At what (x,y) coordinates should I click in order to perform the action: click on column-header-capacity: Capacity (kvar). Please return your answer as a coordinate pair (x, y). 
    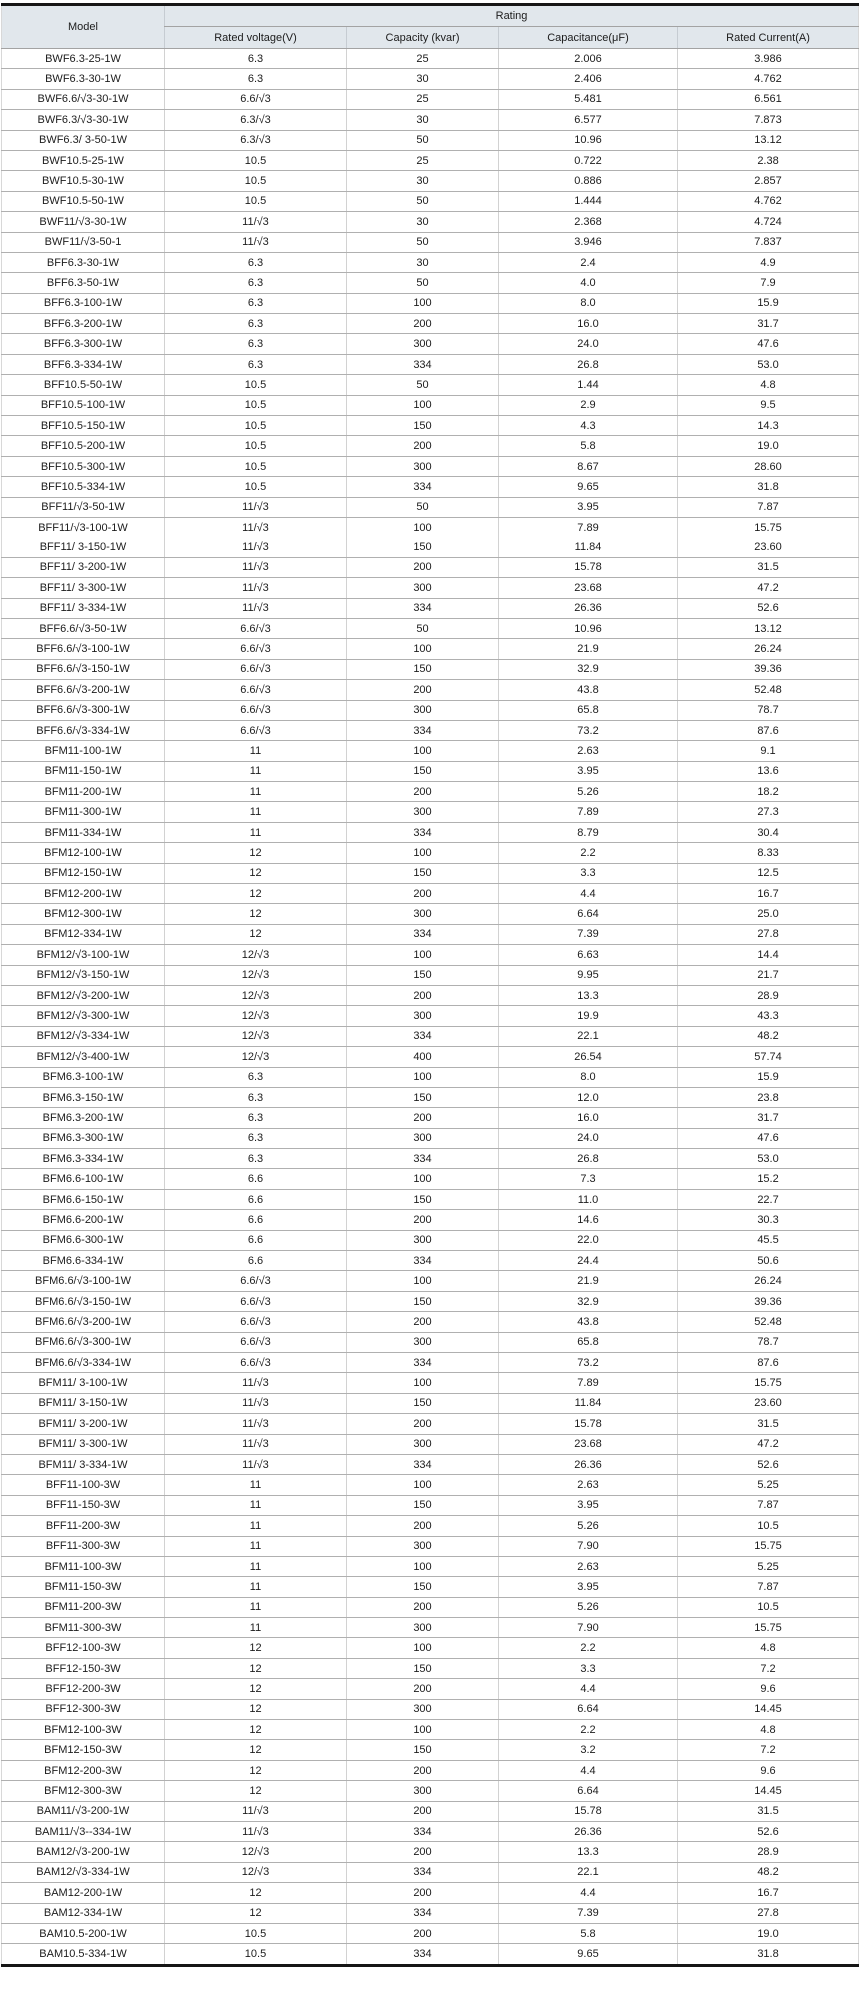
    Looking at the image, I should click on (422, 37).